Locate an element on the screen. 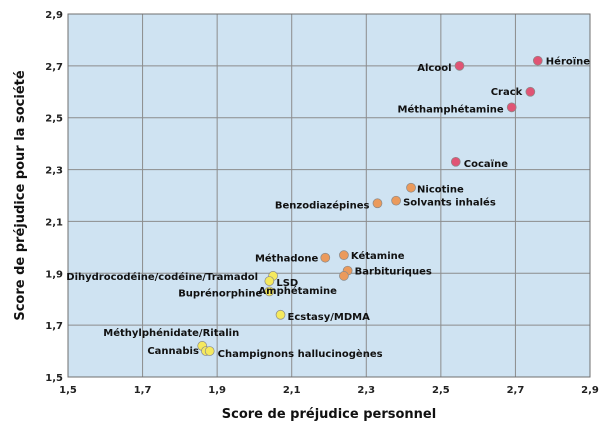 The width and height of the screenshot is (607, 441). y-tick-label: 1,5 is located at coordinates (54, 378).